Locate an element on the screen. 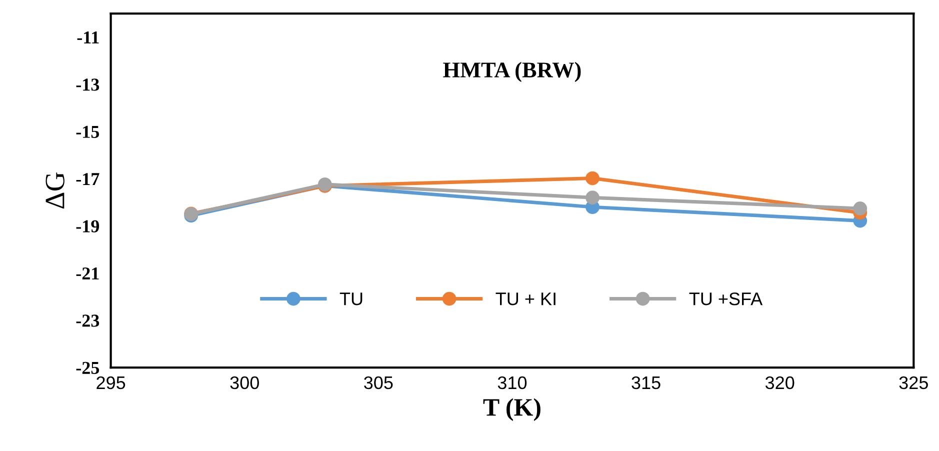 The image size is (939, 451). y-tick-label: -25 is located at coordinates (88, 368).